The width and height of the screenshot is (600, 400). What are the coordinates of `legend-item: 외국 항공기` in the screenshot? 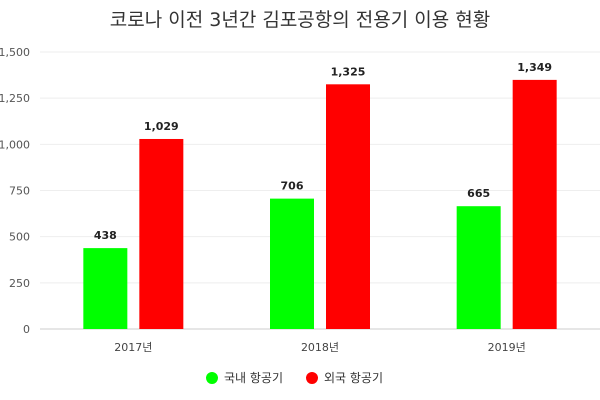 It's located at (344, 378).